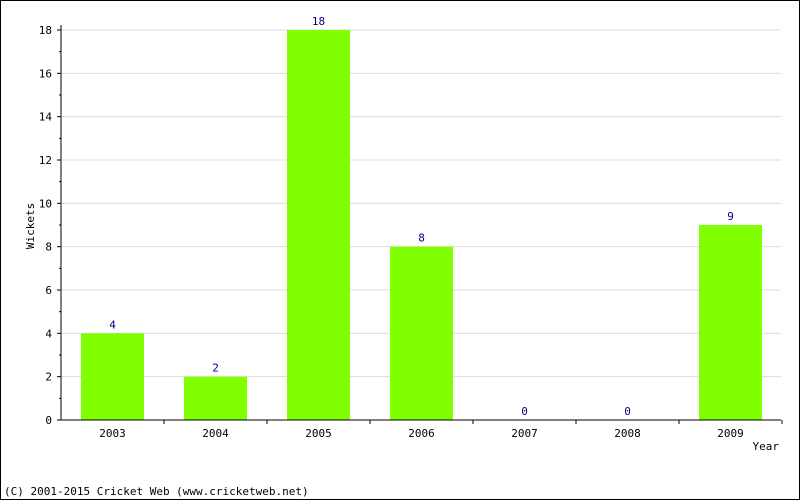 The image size is (800, 500). What do you see at coordinates (45, 160) in the screenshot?
I see `y-tick-label: 12` at bounding box center [45, 160].